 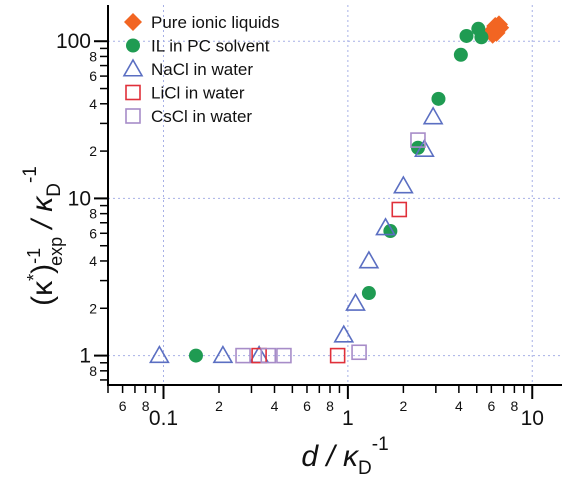 What do you see at coordinates (275, 406) in the screenshot?
I see `x-minor-label-3: 4` at bounding box center [275, 406].